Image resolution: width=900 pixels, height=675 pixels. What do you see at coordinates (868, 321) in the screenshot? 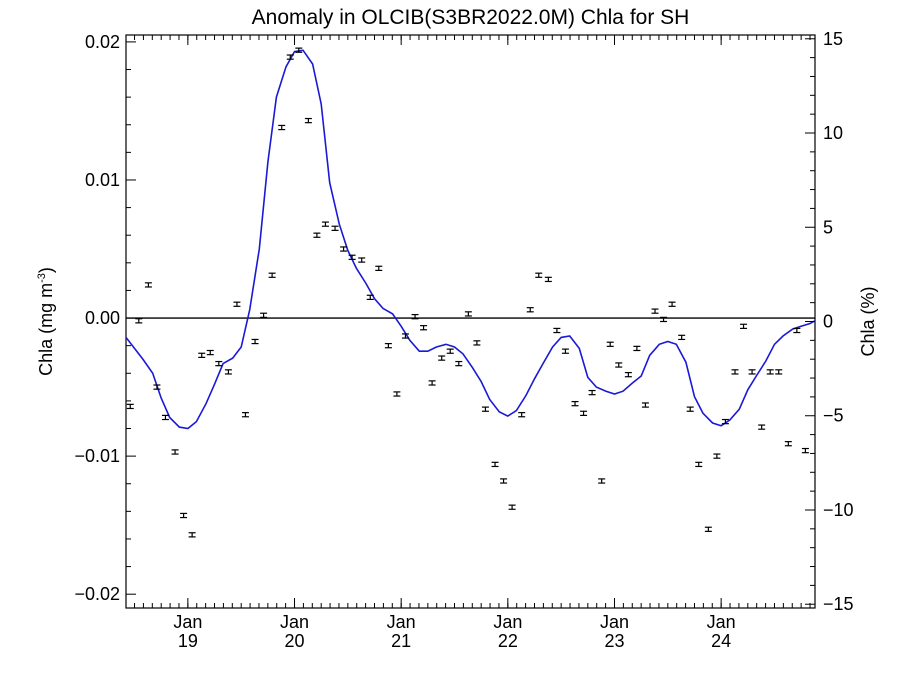
I see `right-axis-label: Chla (%)` at bounding box center [868, 321].